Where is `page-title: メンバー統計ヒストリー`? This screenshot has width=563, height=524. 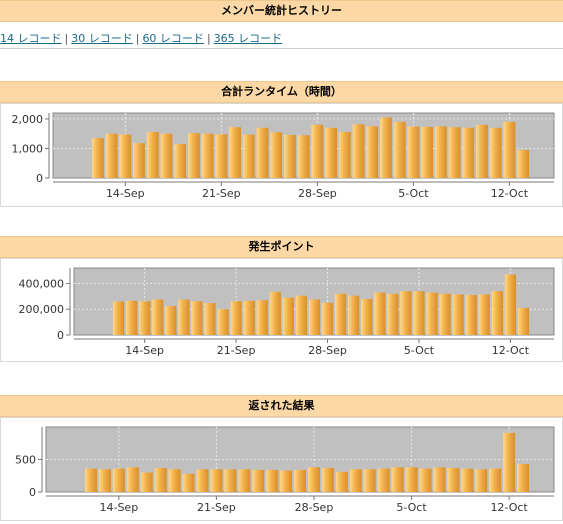
page-title: メンバー統計ヒストリー is located at coordinates (281, 10).